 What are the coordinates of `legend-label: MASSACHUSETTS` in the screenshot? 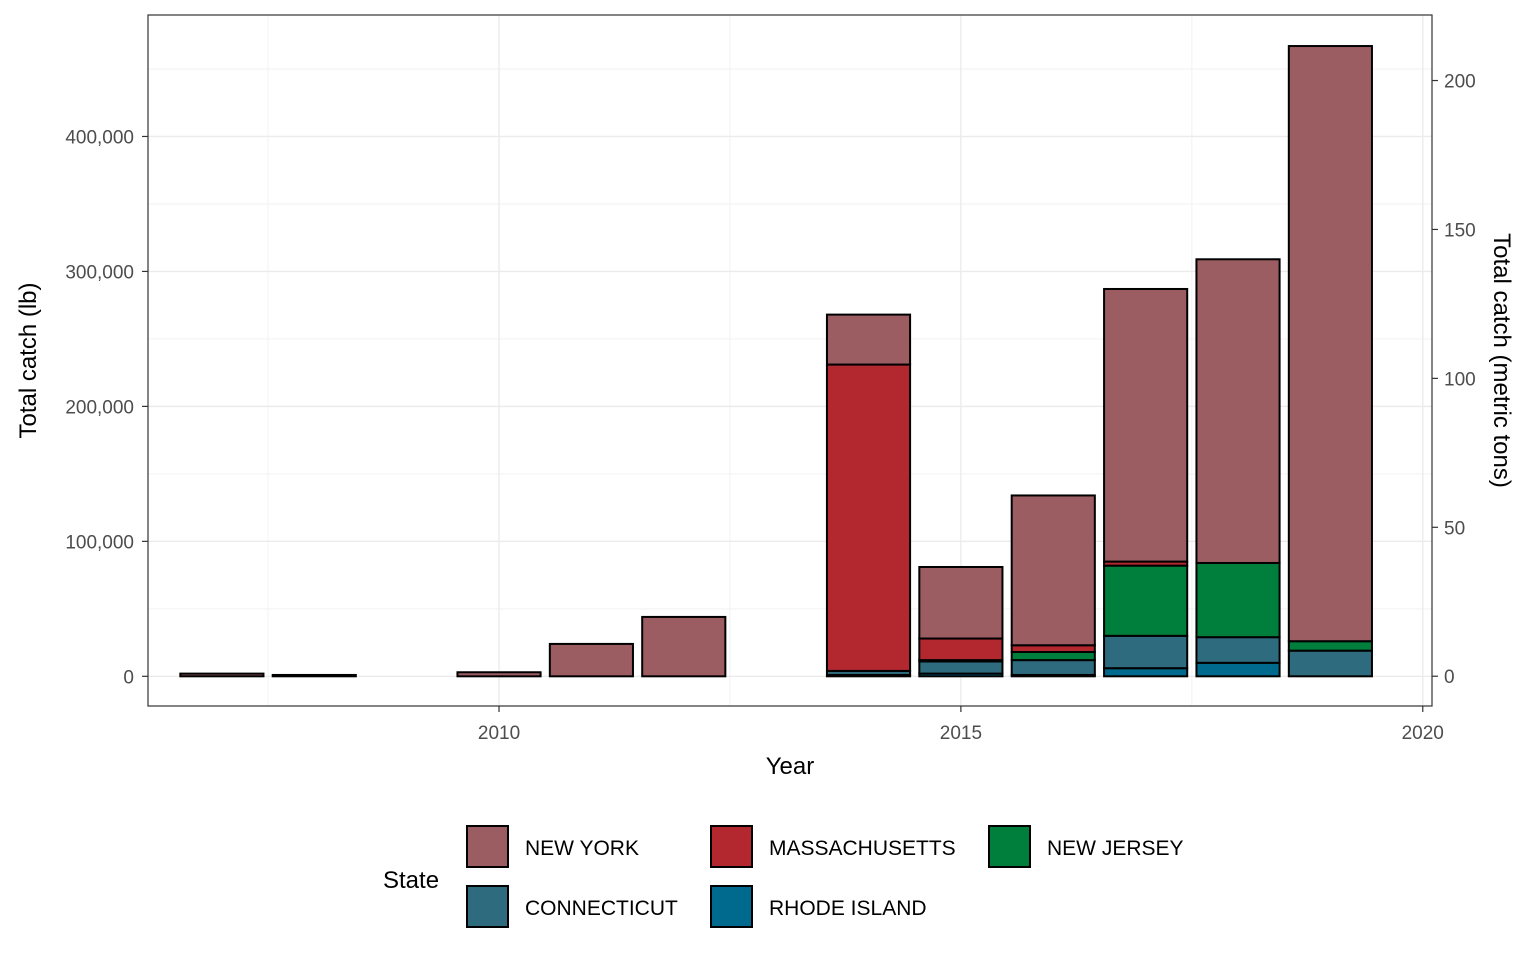 It's located at (862, 848).